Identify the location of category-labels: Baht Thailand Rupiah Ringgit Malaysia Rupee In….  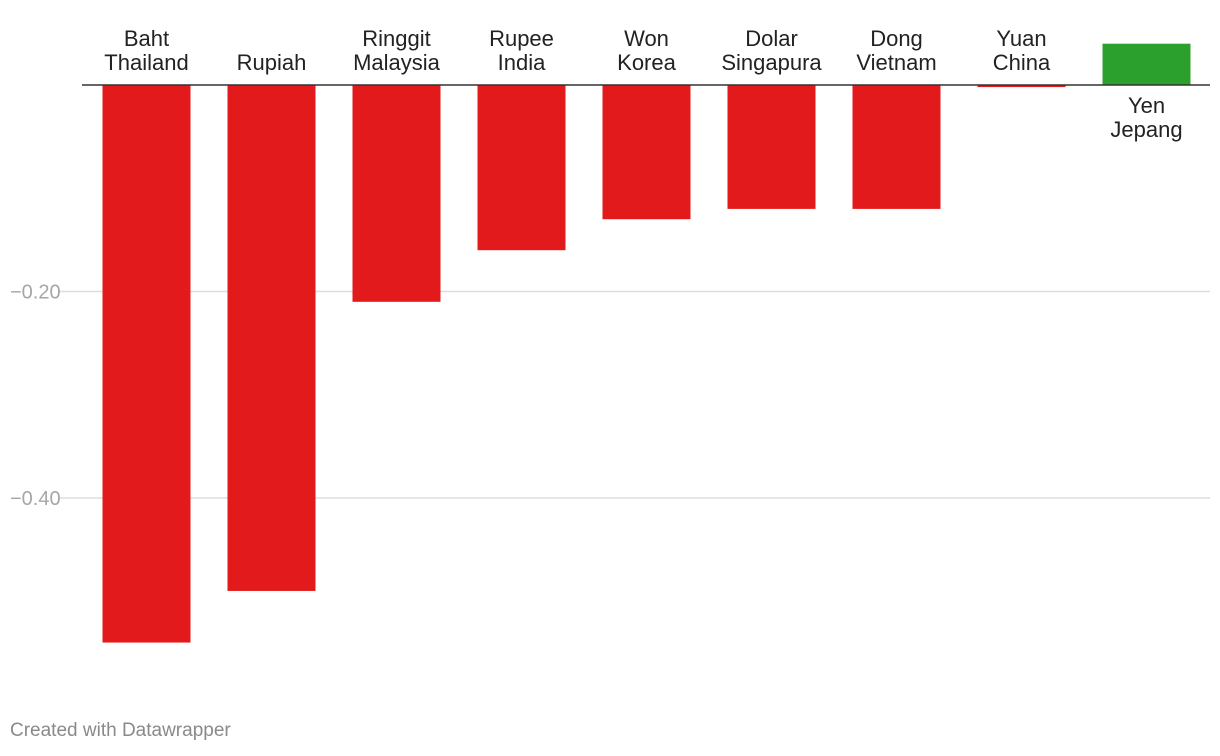
(643, 84).